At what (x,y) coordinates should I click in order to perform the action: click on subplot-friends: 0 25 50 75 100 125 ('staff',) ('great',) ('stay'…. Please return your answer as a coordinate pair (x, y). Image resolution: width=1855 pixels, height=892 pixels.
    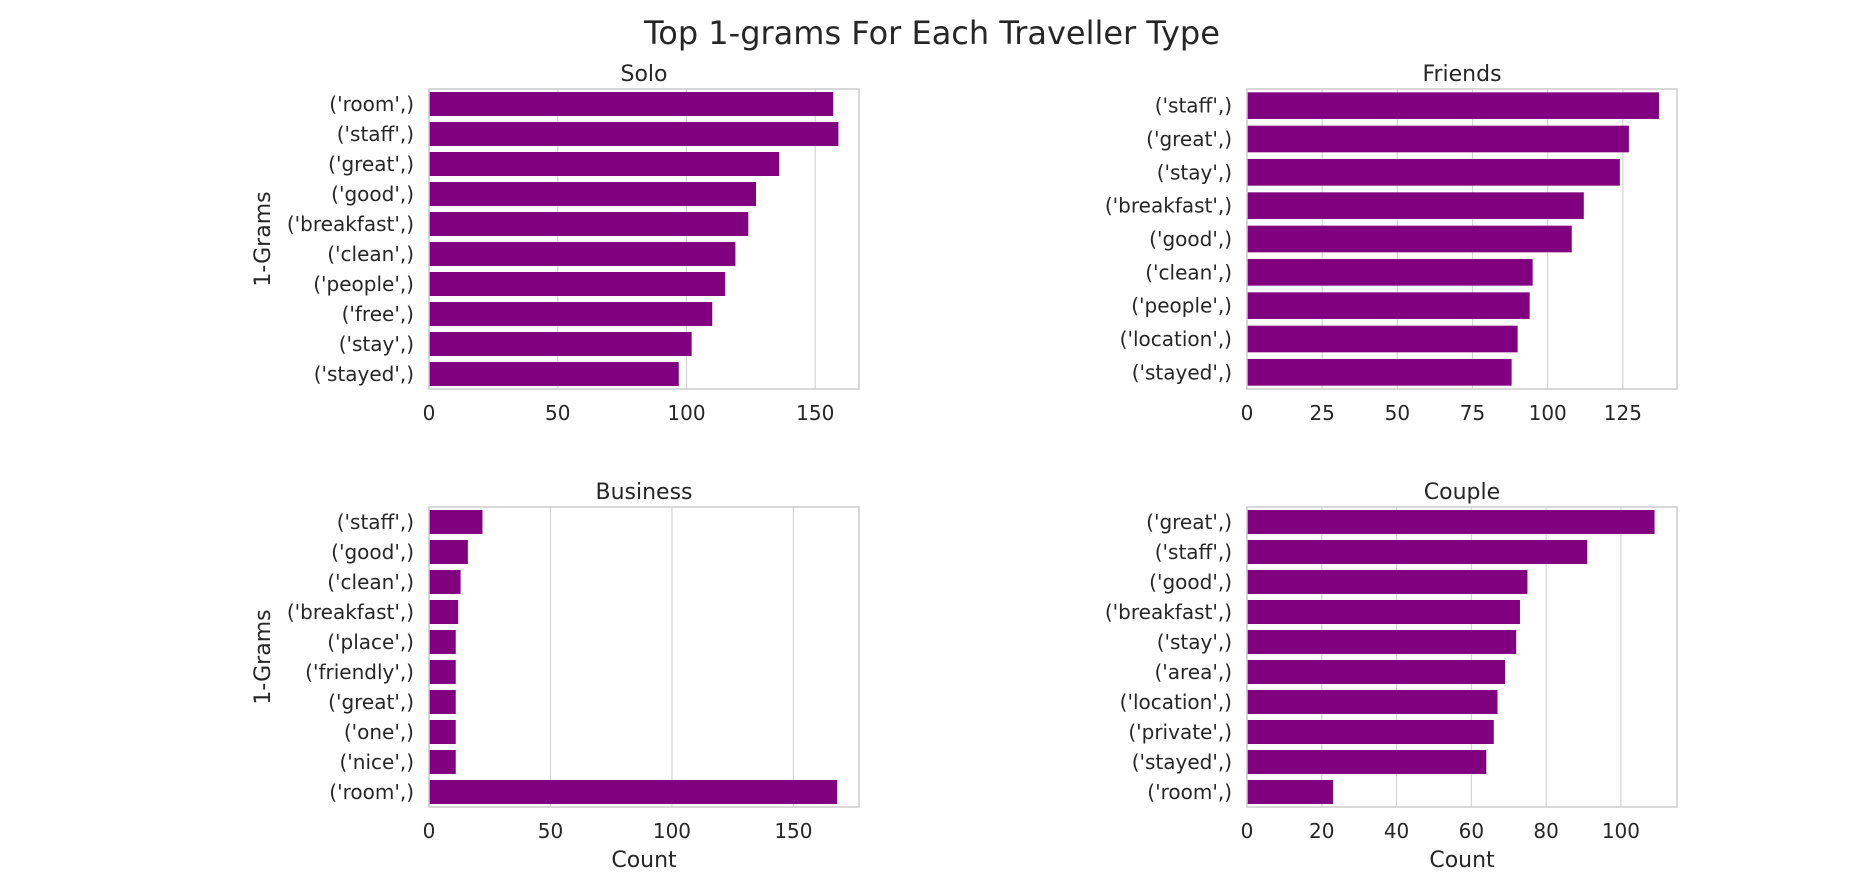
    Looking at the image, I should click on (1391, 243).